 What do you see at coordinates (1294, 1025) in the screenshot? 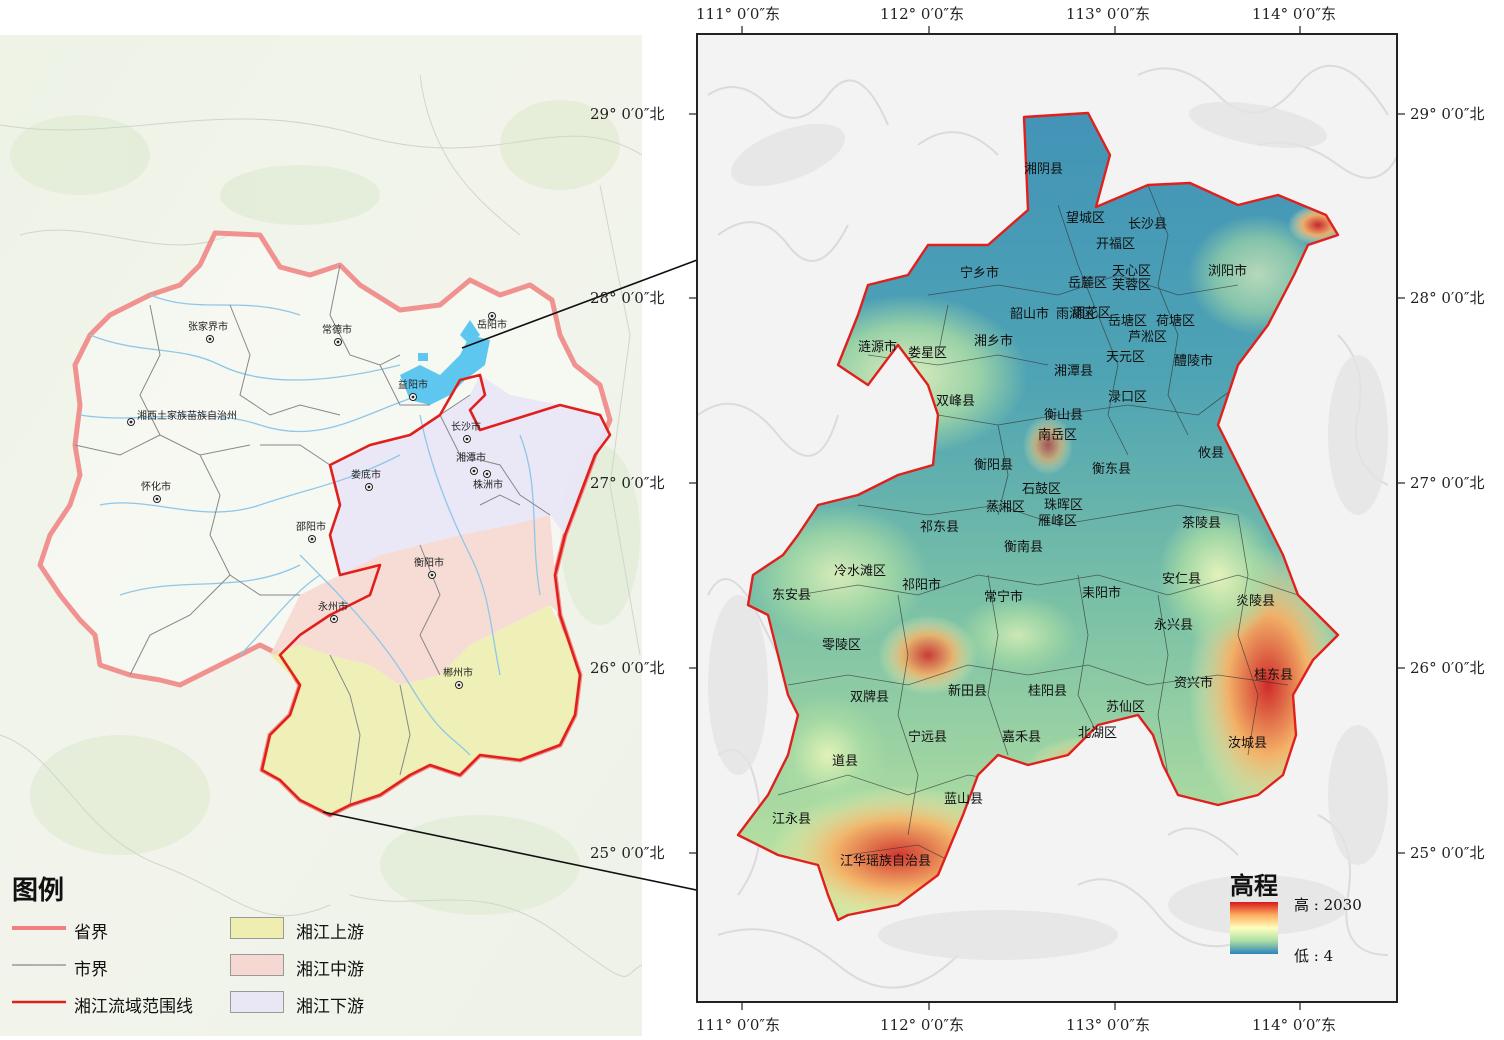
I see `longitude-bottom-label: 114° 0′0″东` at bounding box center [1294, 1025].